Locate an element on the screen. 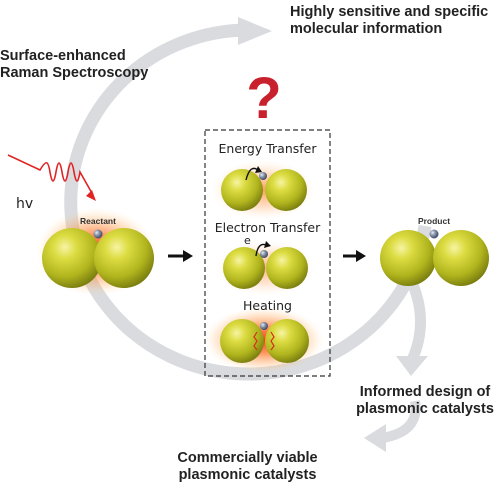 The width and height of the screenshot is (500, 485). product-dimer is located at coordinates (434, 257).